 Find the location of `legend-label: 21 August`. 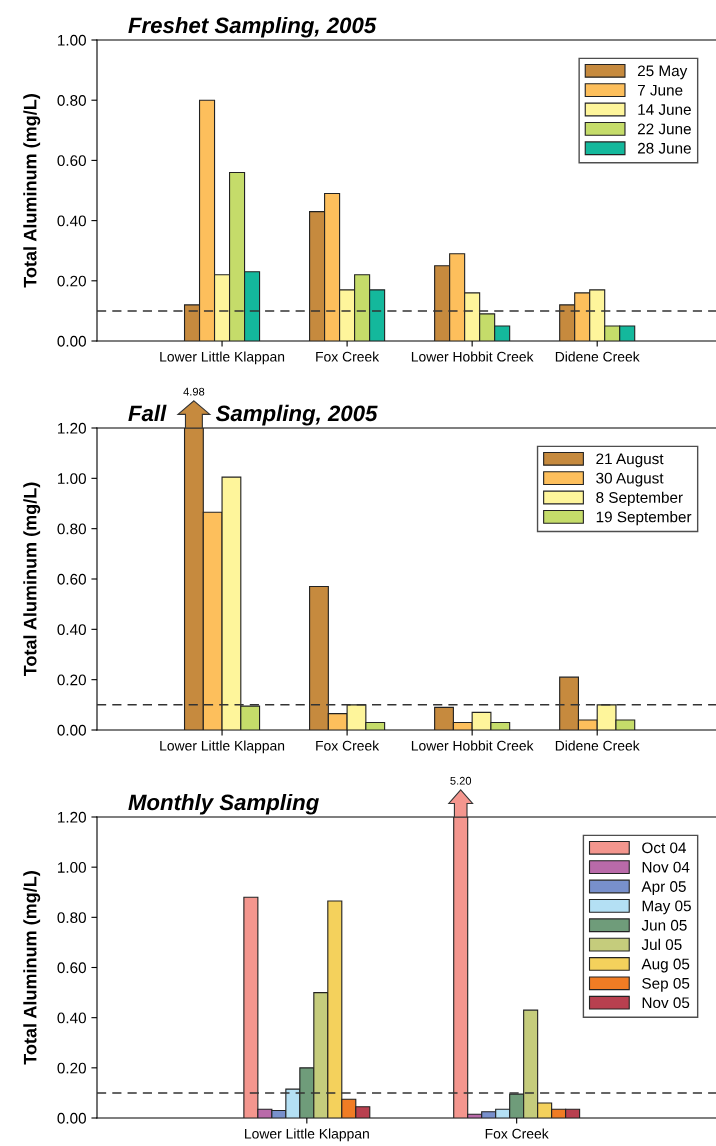

legend-label: 21 August is located at coordinates (630, 460).